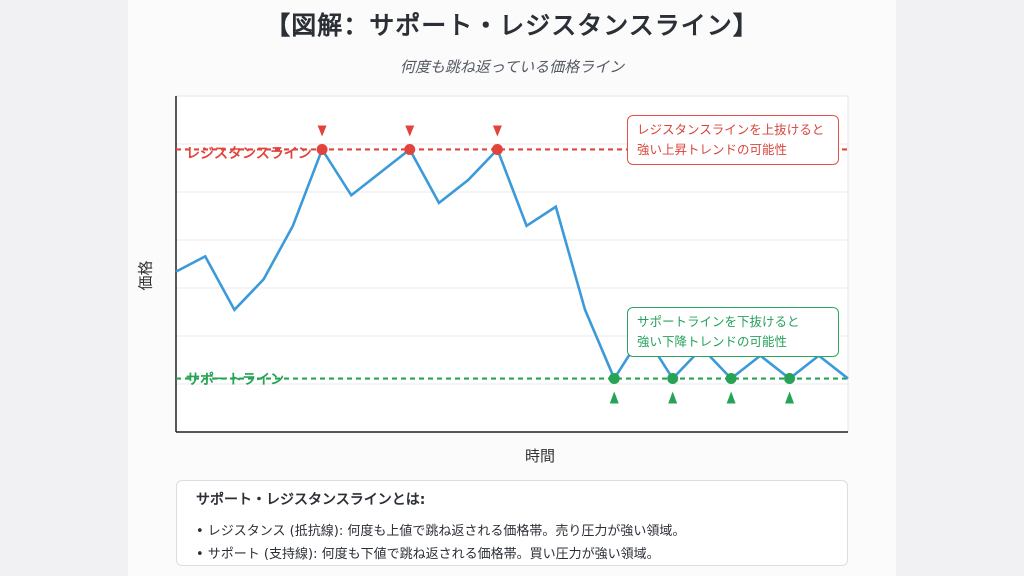 This screenshot has width=1024, height=576. I want to click on support-line-label: サポートライン, so click(235, 380).